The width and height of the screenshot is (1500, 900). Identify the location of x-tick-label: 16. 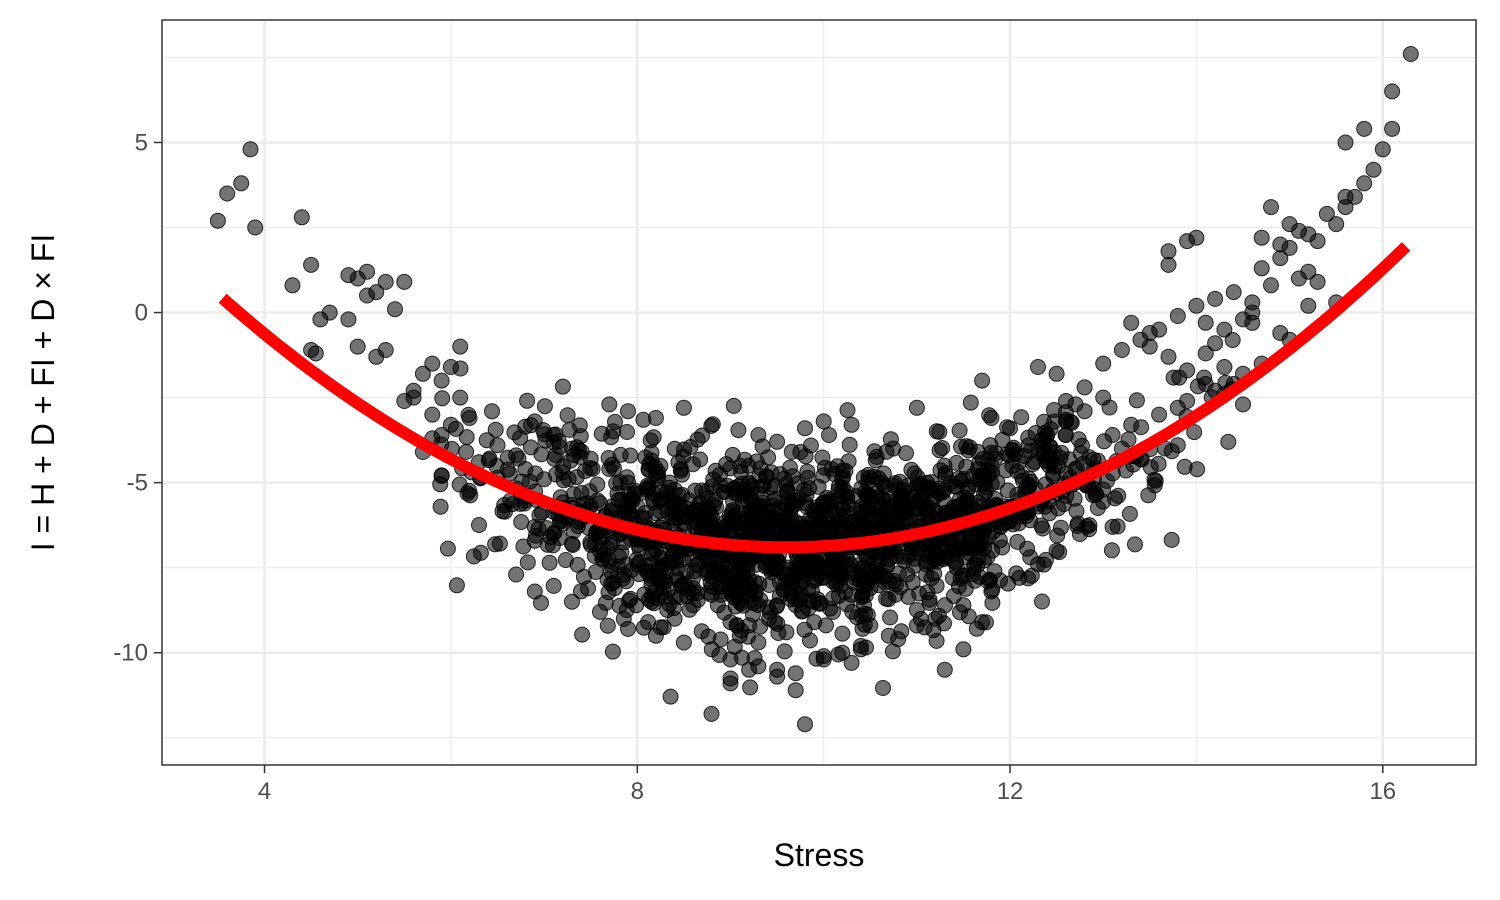
(1382, 791).